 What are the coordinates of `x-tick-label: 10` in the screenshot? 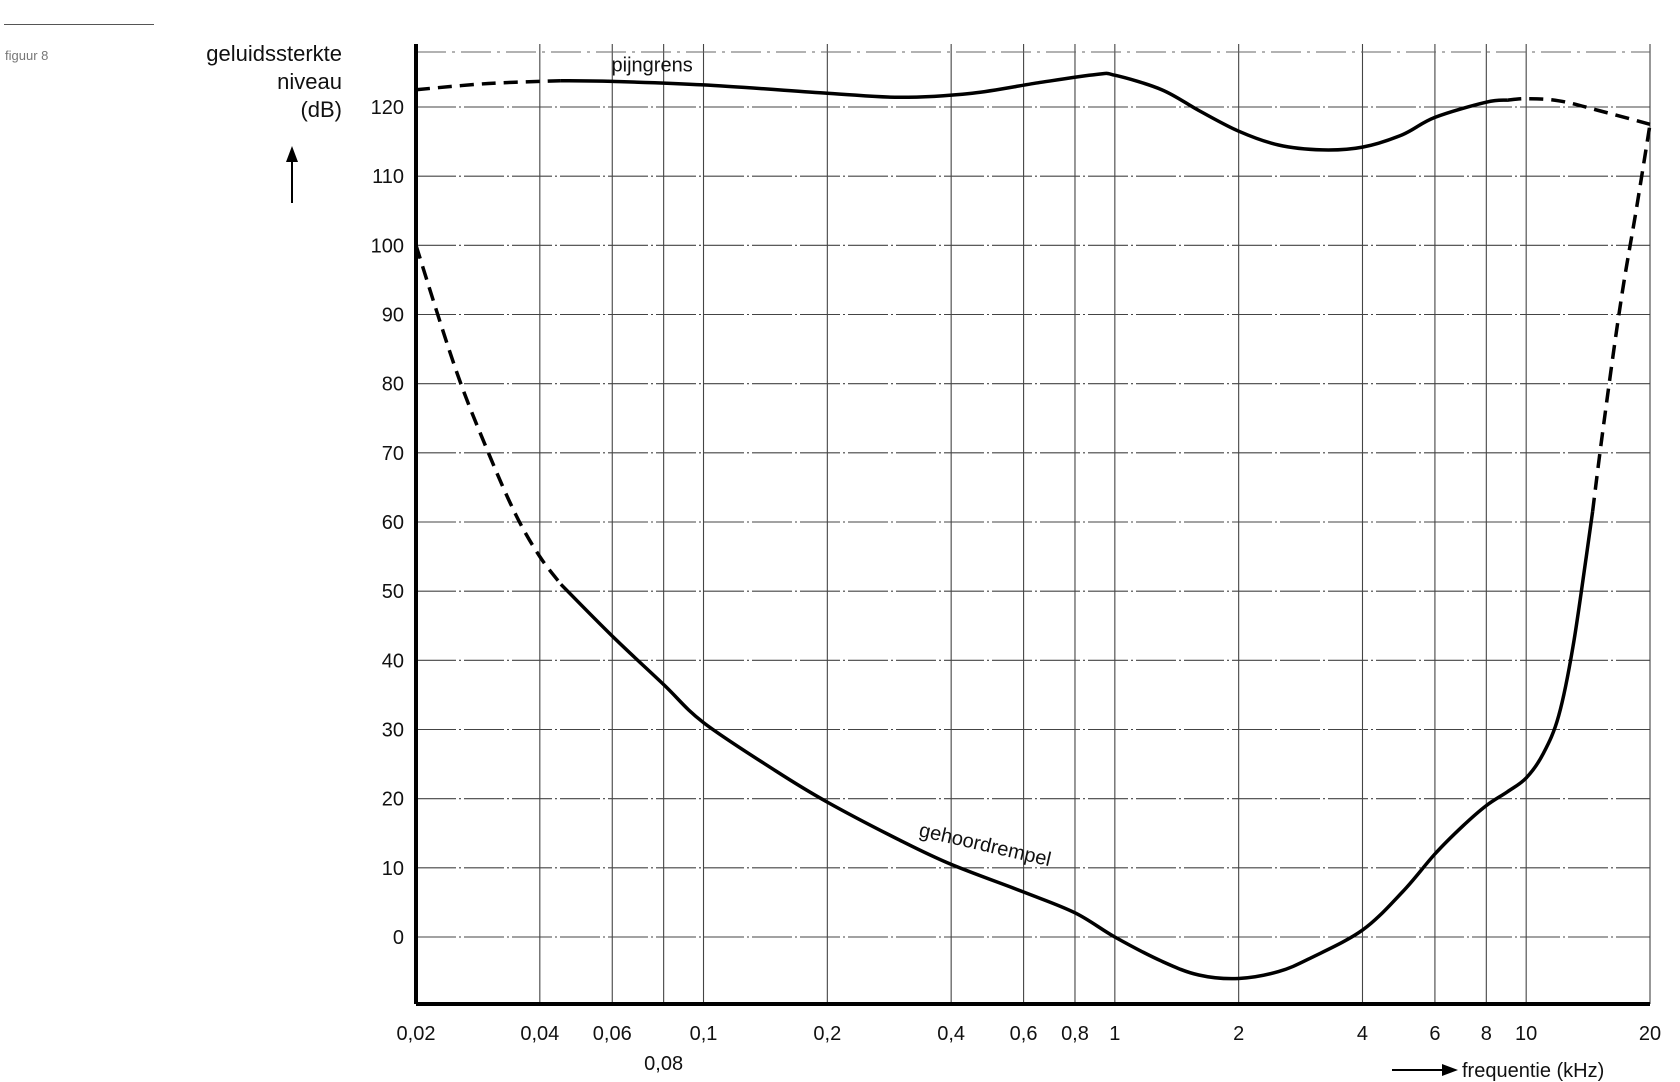 It's located at (1526, 1034).